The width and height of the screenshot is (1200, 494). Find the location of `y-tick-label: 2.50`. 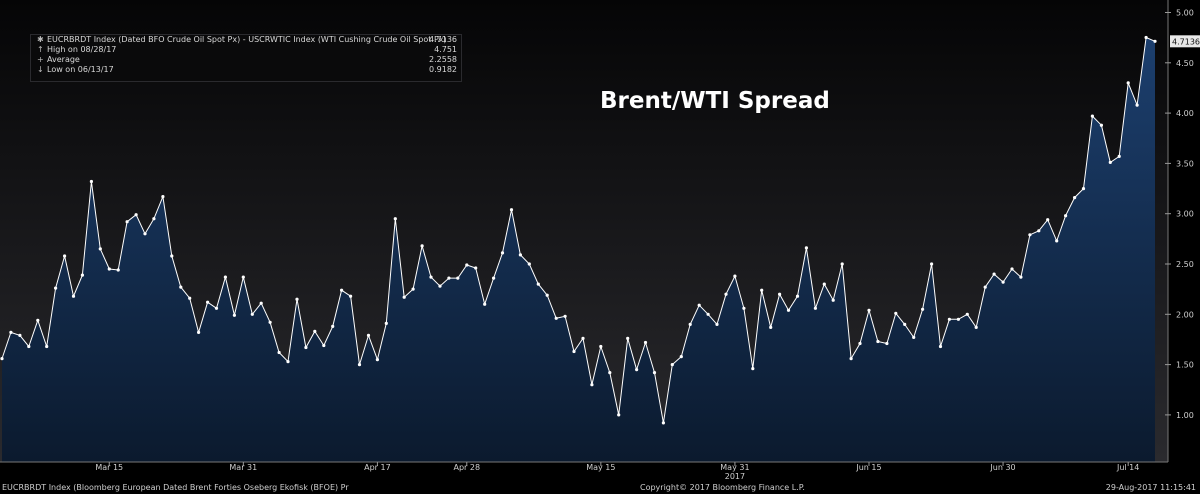

y-tick-label: 2.50 is located at coordinates (1185, 264).